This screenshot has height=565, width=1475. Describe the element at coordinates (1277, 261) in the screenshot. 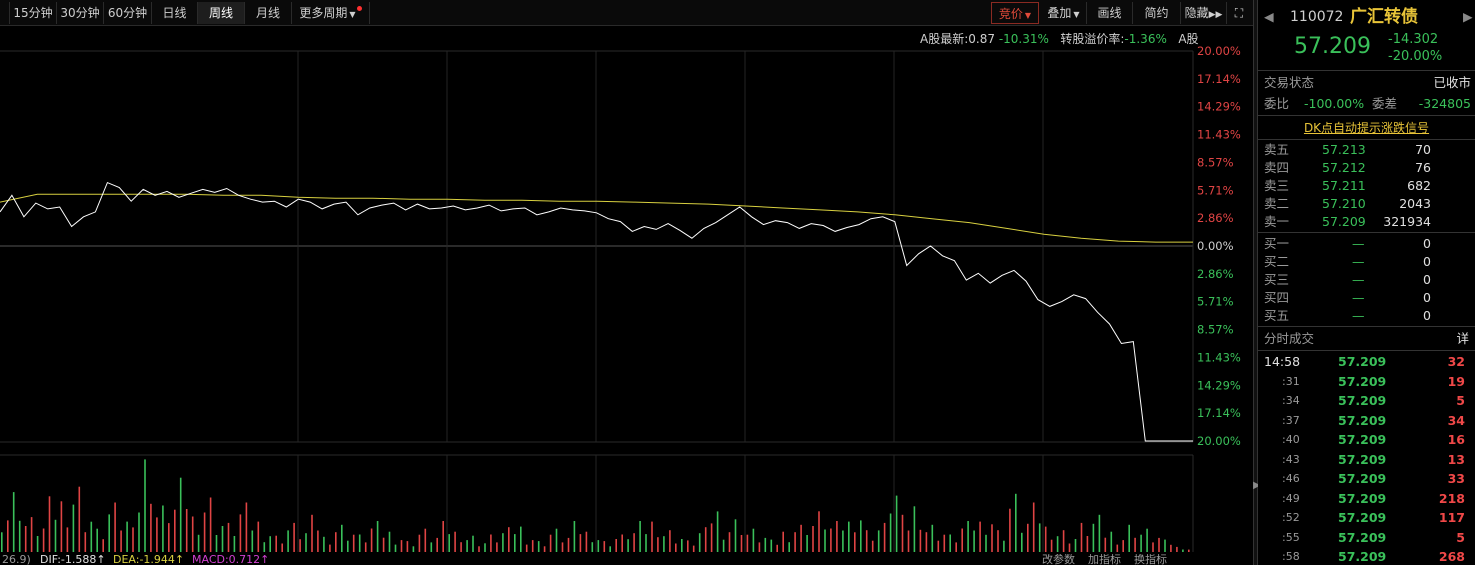

I see `bid-row-label: 买二` at that location.